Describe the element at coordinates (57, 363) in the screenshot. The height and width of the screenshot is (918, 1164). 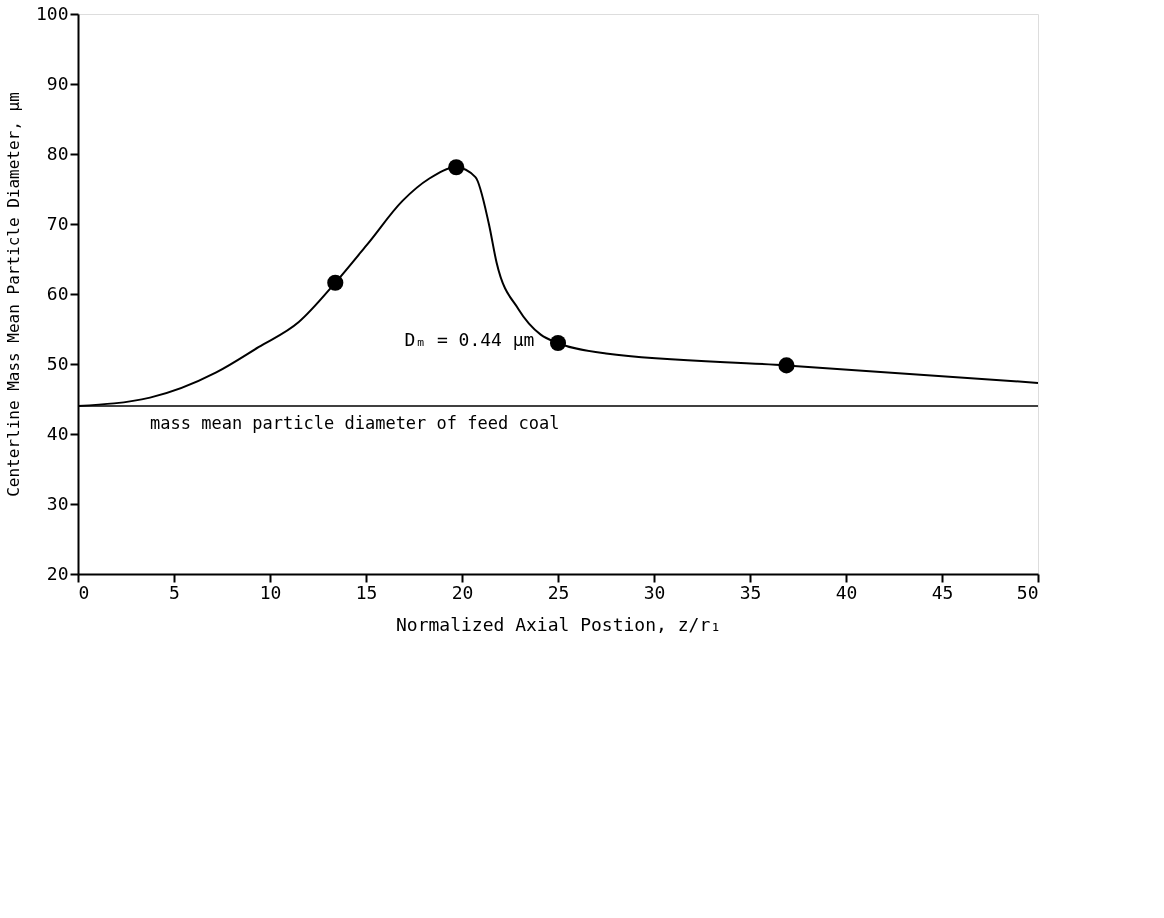
I see `y-tick-label: 50` at that location.